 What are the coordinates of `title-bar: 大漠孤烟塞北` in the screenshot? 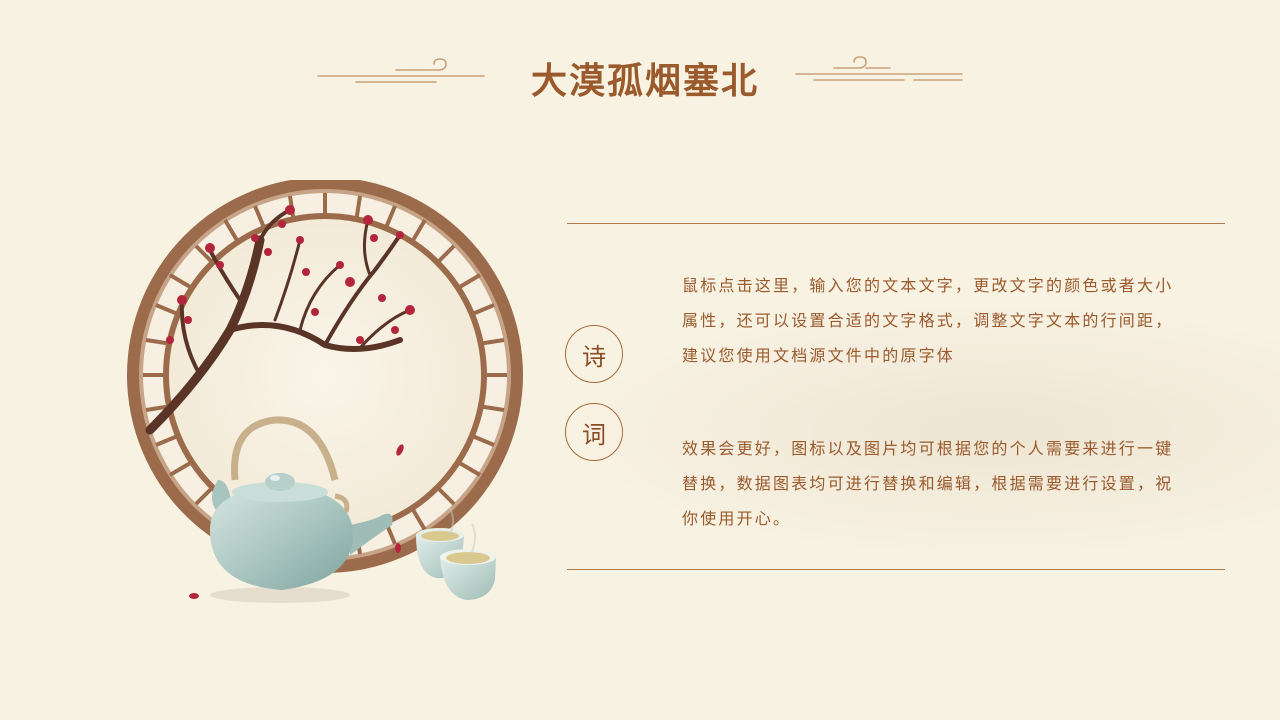 It's located at (640, 78).